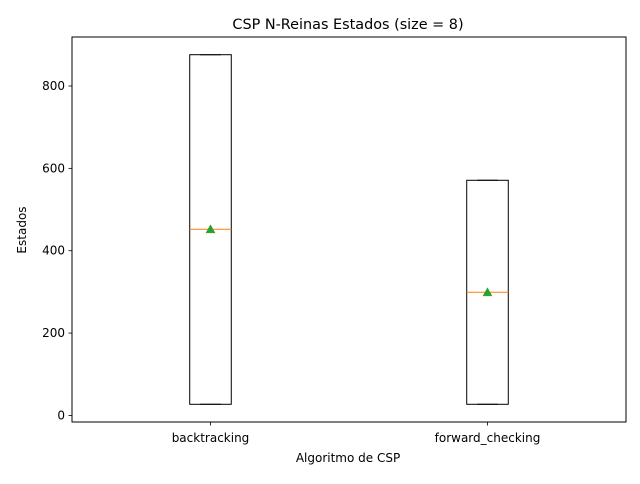  Describe the element at coordinates (488, 438) in the screenshot. I see `x-tick-label: forward_checking` at that location.